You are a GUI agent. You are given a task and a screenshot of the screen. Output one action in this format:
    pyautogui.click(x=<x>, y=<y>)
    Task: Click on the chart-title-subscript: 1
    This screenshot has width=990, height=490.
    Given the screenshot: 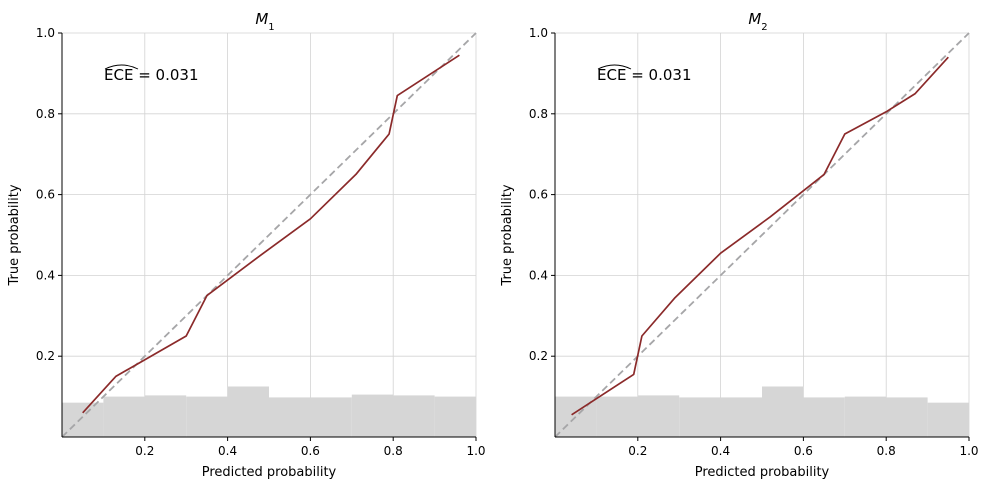 What is the action you would take?
    pyautogui.click(x=271, y=27)
    